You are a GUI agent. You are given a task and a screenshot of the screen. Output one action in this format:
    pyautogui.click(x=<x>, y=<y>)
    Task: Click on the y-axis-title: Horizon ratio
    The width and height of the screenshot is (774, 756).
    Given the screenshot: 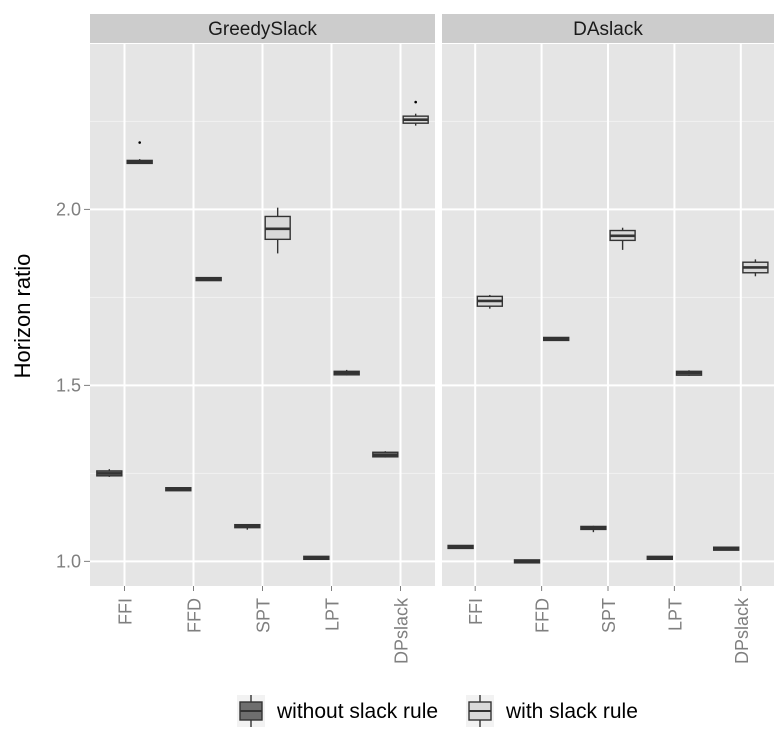 What is the action you would take?
    pyautogui.click(x=22, y=316)
    